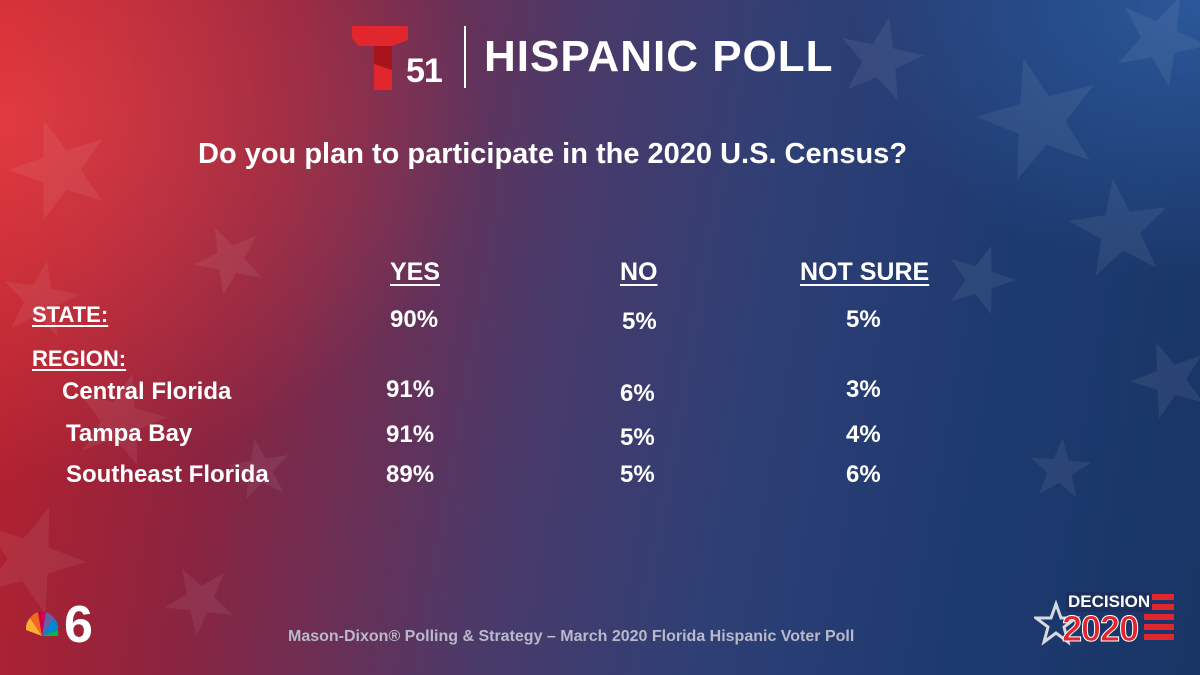 Image resolution: width=1200 pixels, height=675 pixels. What do you see at coordinates (637, 393) in the screenshot?
I see `central-florida-no-value: 6%` at bounding box center [637, 393].